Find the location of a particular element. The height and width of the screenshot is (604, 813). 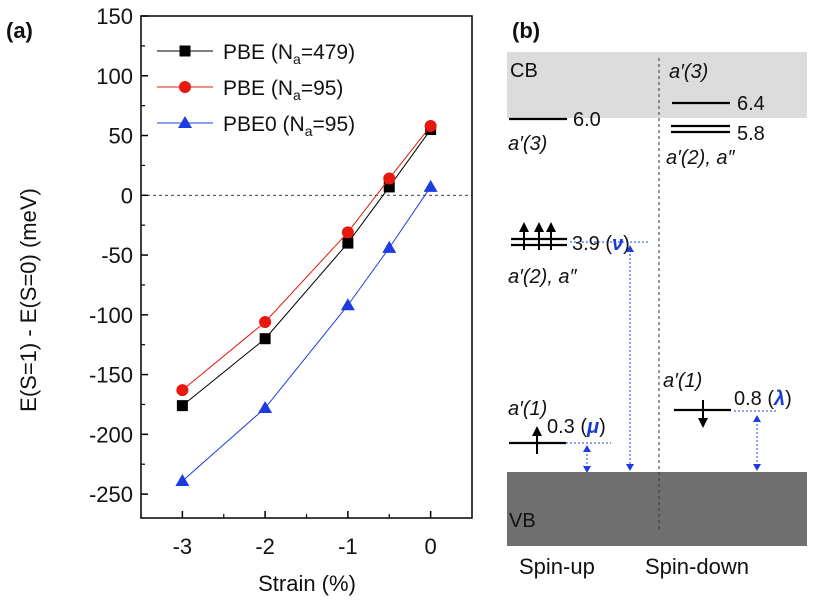

panel-a-label: (a) is located at coordinates (19, 30).